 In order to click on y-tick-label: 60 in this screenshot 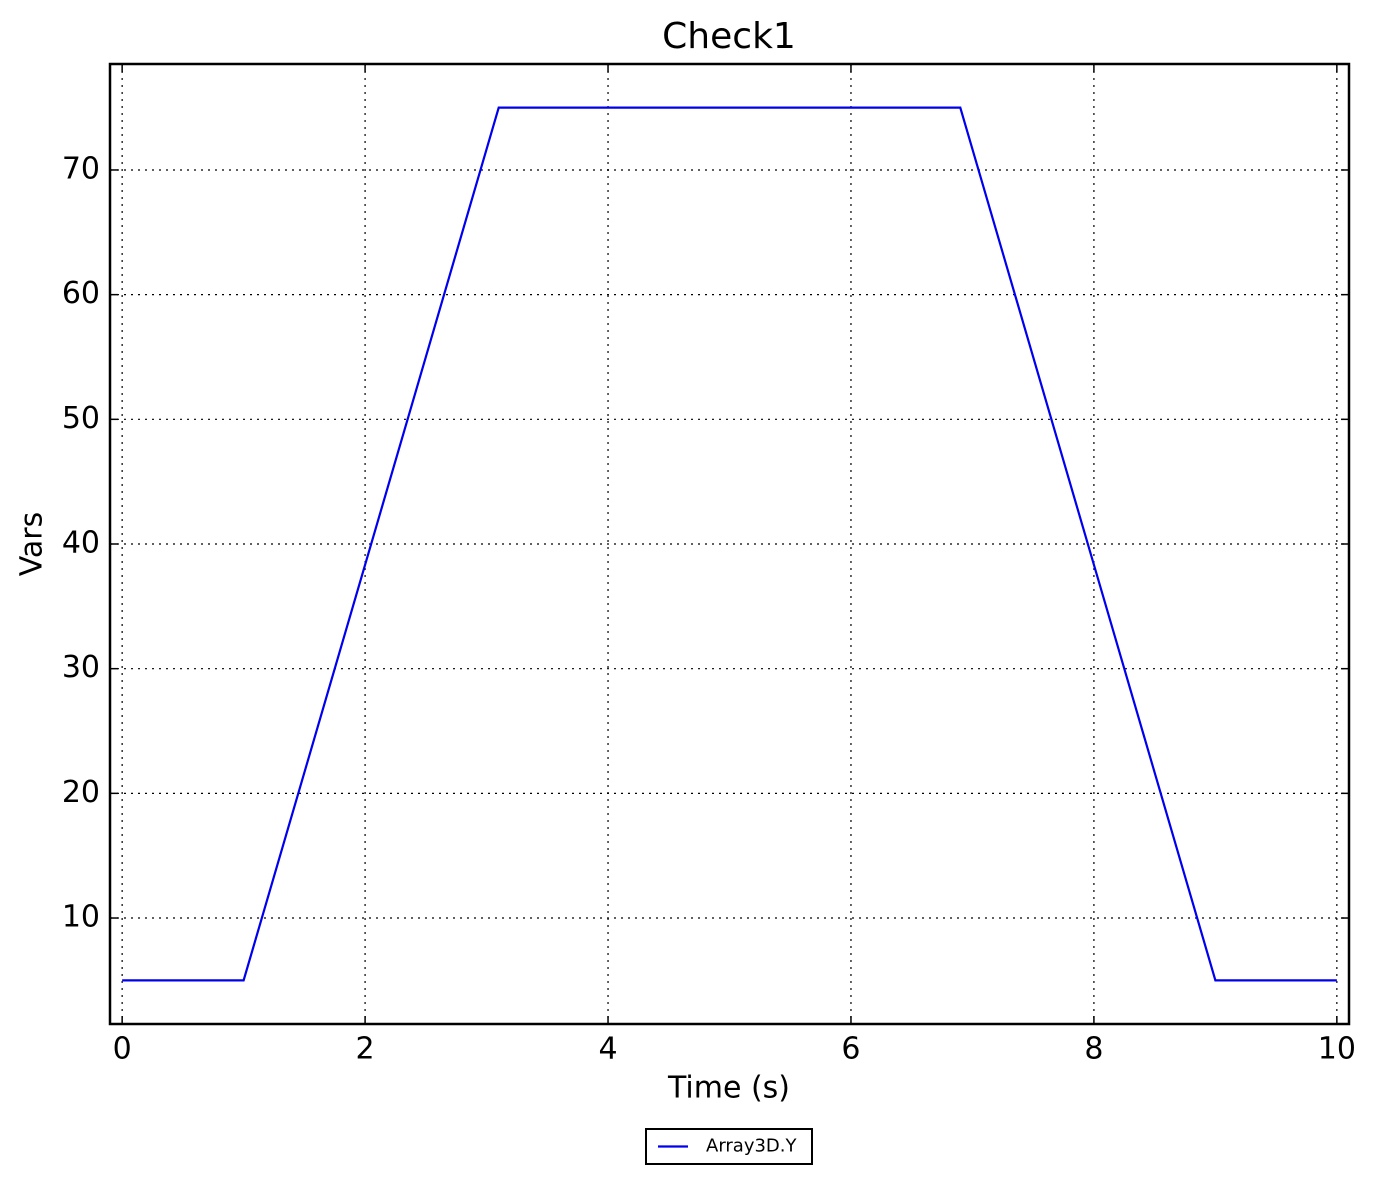, I will do `click(81, 293)`.